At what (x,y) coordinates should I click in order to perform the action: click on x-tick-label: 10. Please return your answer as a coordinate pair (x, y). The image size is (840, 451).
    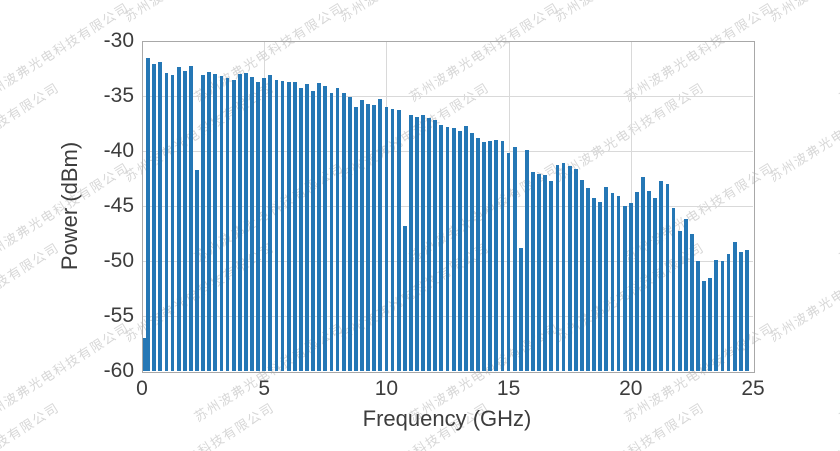
    Looking at the image, I should click on (386, 388).